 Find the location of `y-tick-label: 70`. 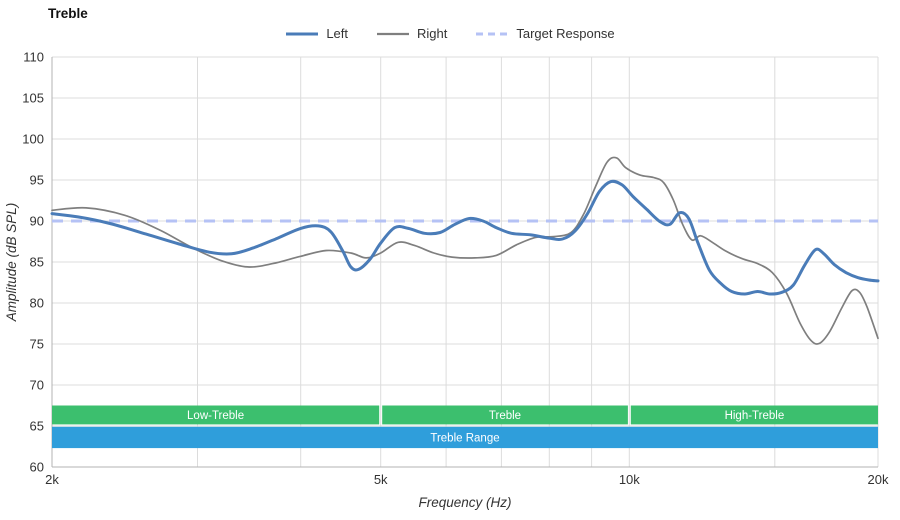

y-tick-label: 70 is located at coordinates (37, 385).